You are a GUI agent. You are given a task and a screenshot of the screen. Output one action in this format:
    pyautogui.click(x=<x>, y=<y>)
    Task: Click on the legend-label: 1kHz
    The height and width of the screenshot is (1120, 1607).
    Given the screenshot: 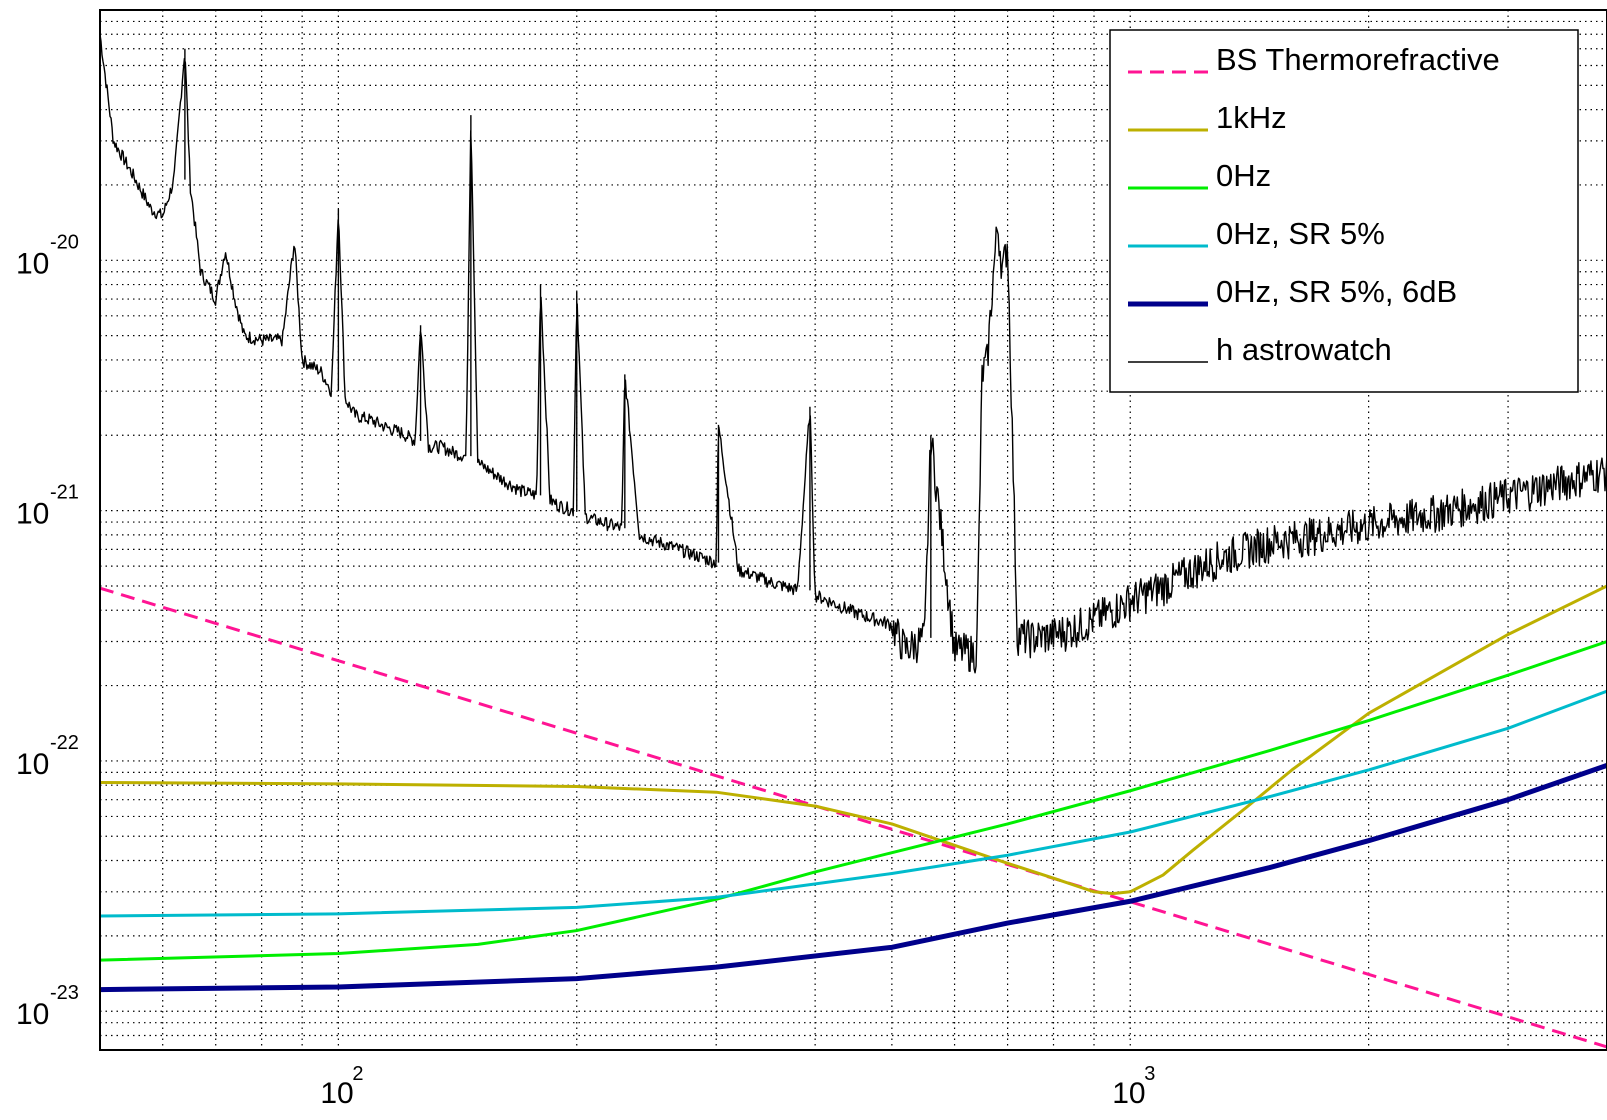 What is the action you would take?
    pyautogui.click(x=1251, y=117)
    